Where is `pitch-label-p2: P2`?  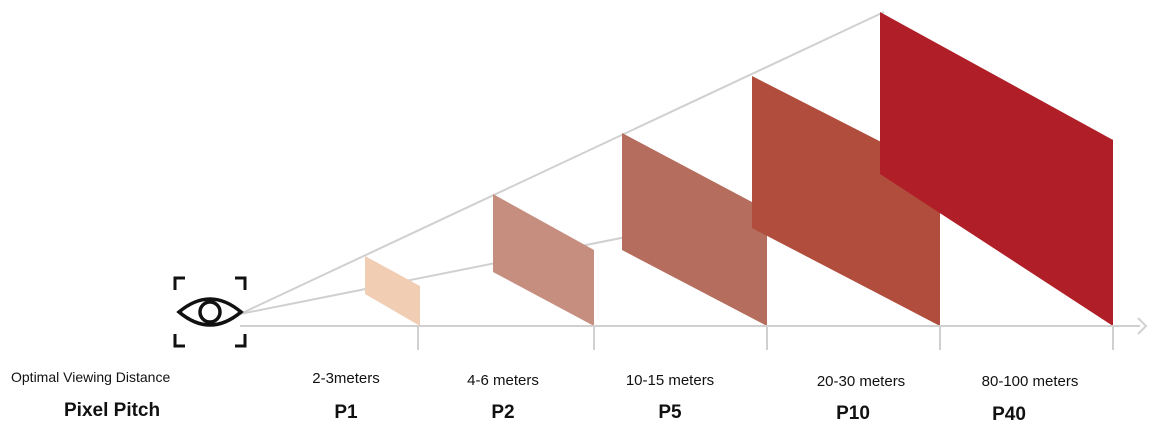 pitch-label-p2: P2 is located at coordinates (503, 412).